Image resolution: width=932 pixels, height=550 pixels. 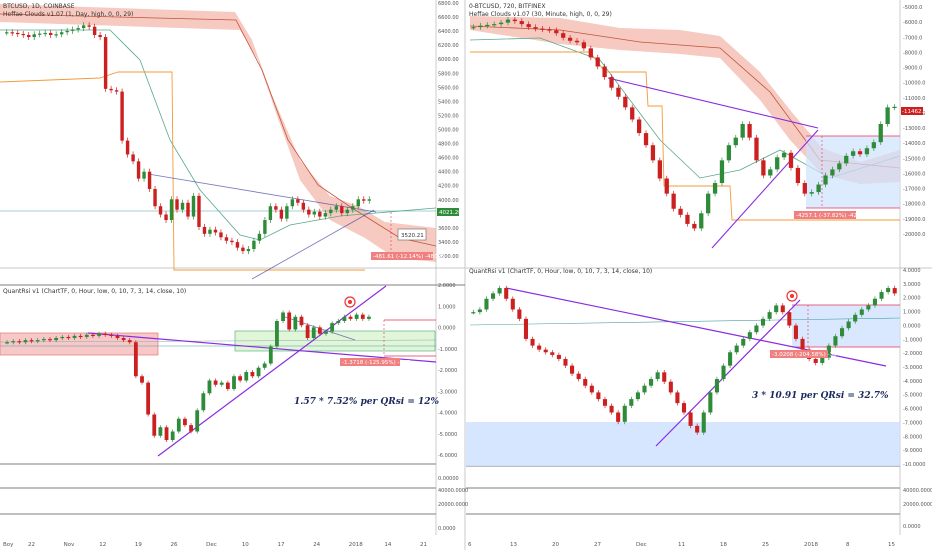 I want to click on x-tick-label: 24, so click(x=316, y=545).